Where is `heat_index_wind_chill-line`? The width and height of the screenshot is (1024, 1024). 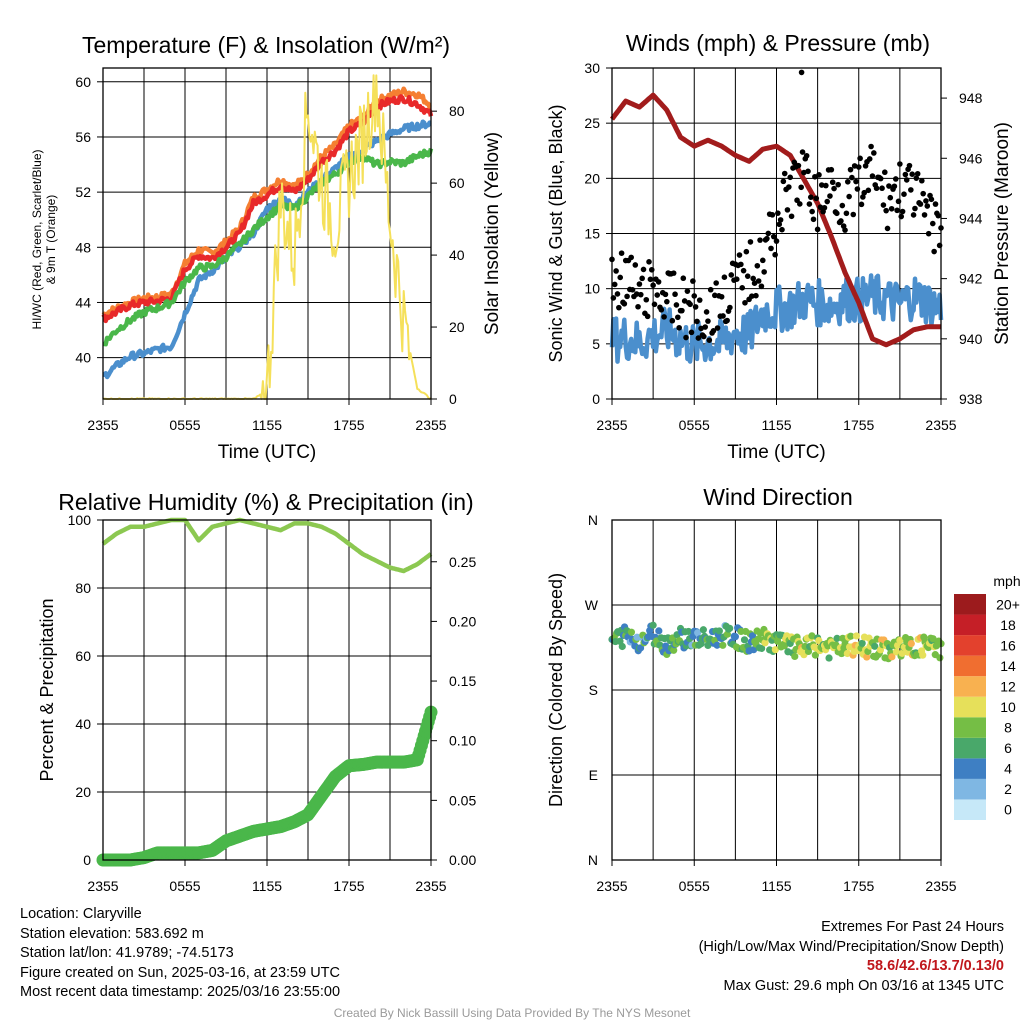 heat_index_wind_chill-line is located at coordinates (267, 249).